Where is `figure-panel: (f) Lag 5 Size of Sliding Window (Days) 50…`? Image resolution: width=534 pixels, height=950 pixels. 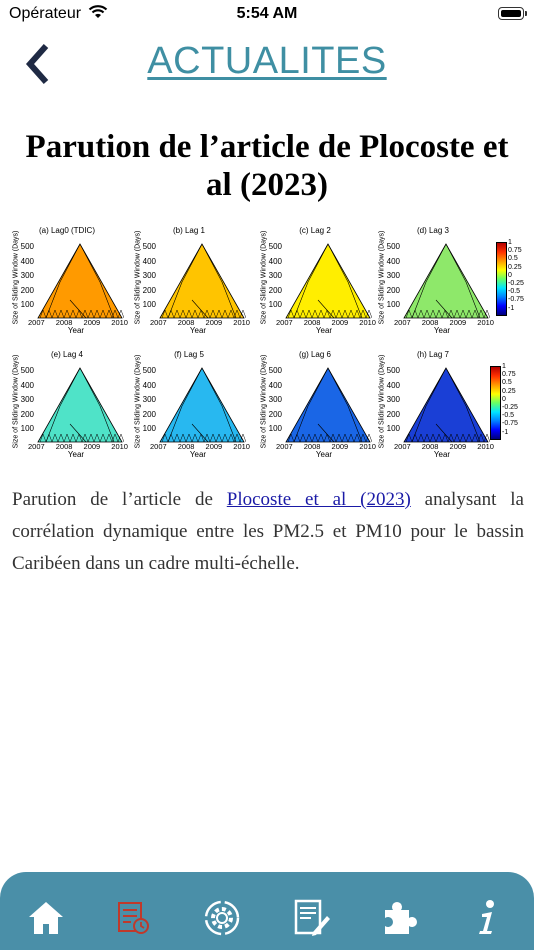
figure-panel: (f) Lag 5 Size of Sliding Window (Days) 50… is located at coordinates (190, 406).